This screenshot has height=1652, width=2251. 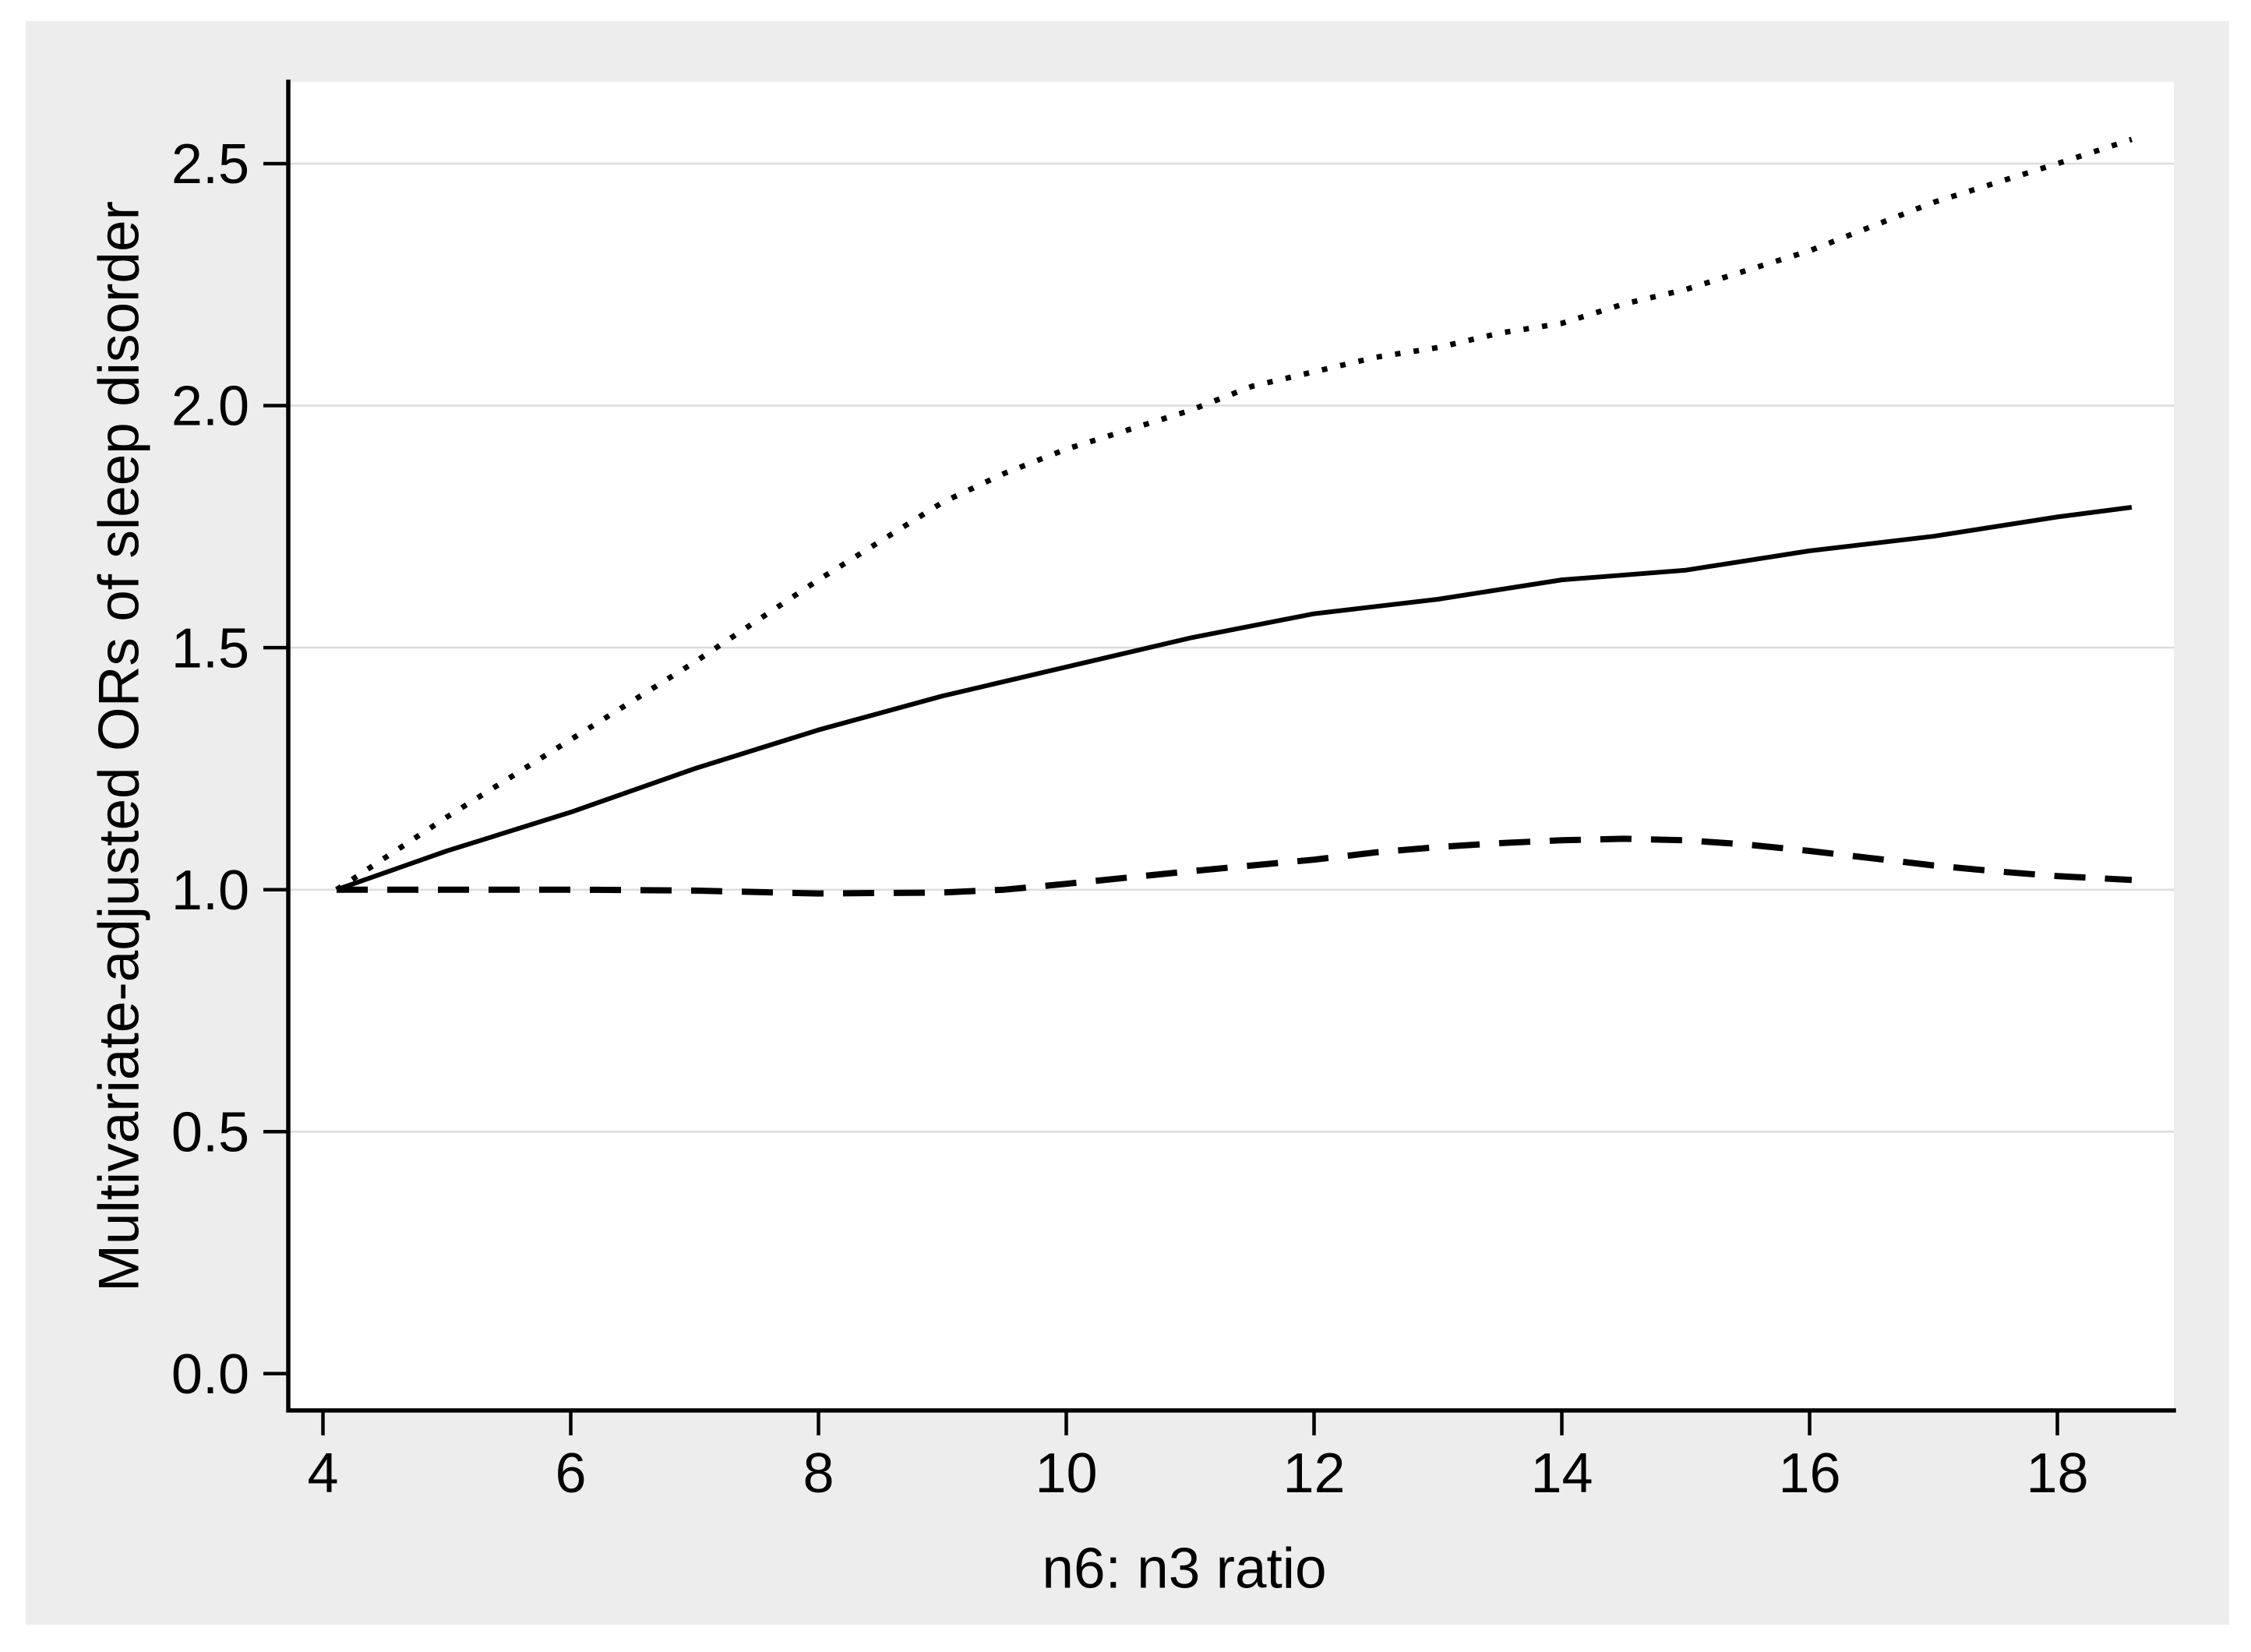 I want to click on x-tick-label: 8, so click(x=819, y=1474).